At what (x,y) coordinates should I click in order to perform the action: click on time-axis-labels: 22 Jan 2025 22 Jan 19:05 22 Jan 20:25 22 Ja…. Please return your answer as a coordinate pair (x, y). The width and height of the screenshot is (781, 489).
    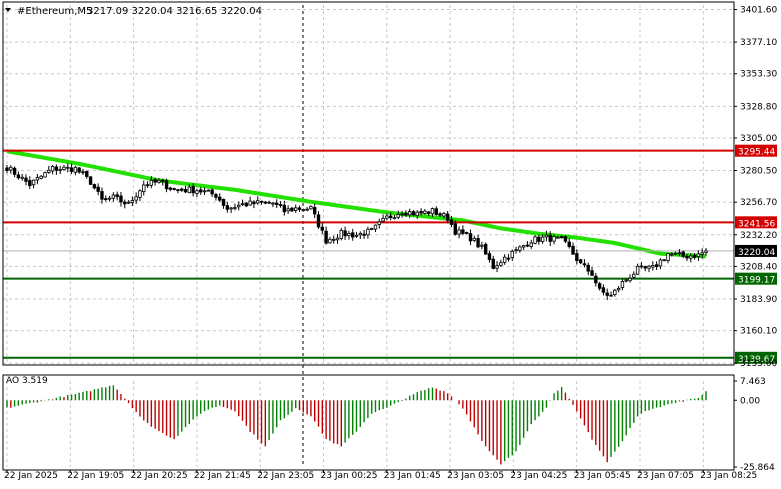
    Looking at the image, I should click on (380, 475).